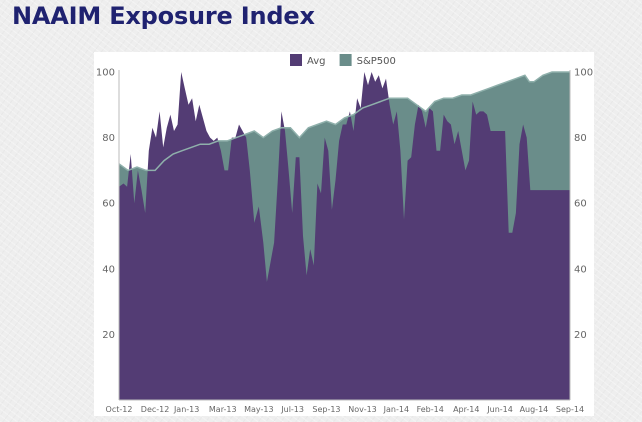 This screenshot has height=422, width=642. Describe the element at coordinates (362, 409) in the screenshot. I see `x-tick-label: Nov-13` at that location.